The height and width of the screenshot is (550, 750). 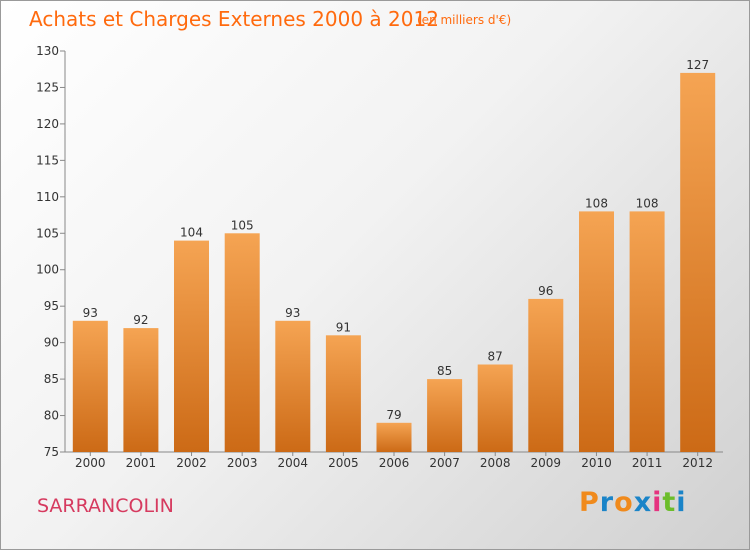 What do you see at coordinates (51, 251) in the screenshot?
I see `y-axis: 75 80 85 90 95 100 105 110 115 120 125 130` at bounding box center [51, 251].